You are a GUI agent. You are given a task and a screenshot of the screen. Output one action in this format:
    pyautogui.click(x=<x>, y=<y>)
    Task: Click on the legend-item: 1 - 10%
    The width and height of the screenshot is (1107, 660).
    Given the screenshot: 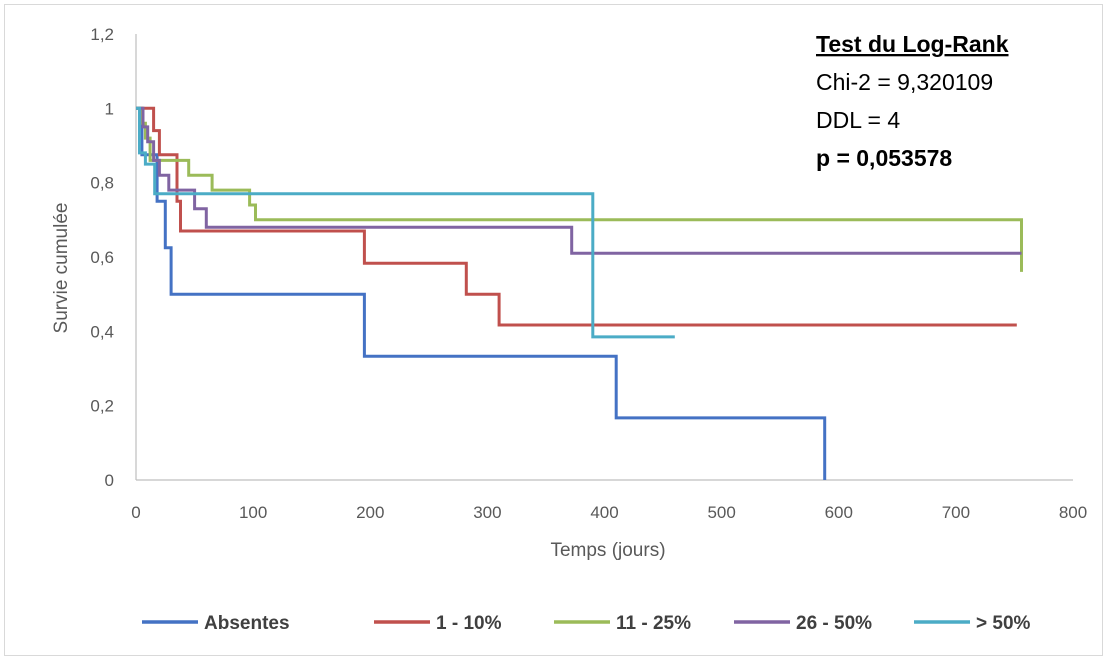 What is the action you would take?
    pyautogui.click(x=438, y=623)
    